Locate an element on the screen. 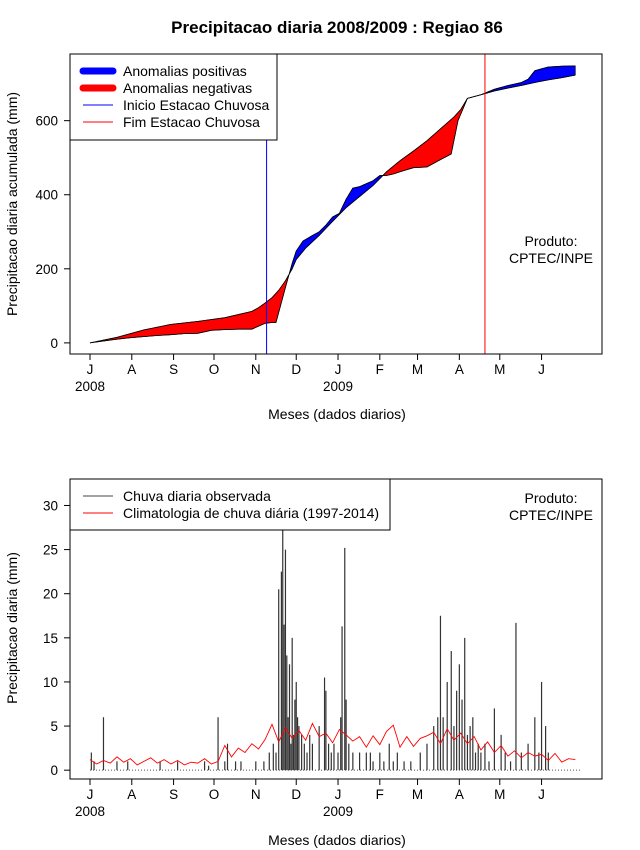  accumulated-x-tick-label: F is located at coordinates (380, 369).